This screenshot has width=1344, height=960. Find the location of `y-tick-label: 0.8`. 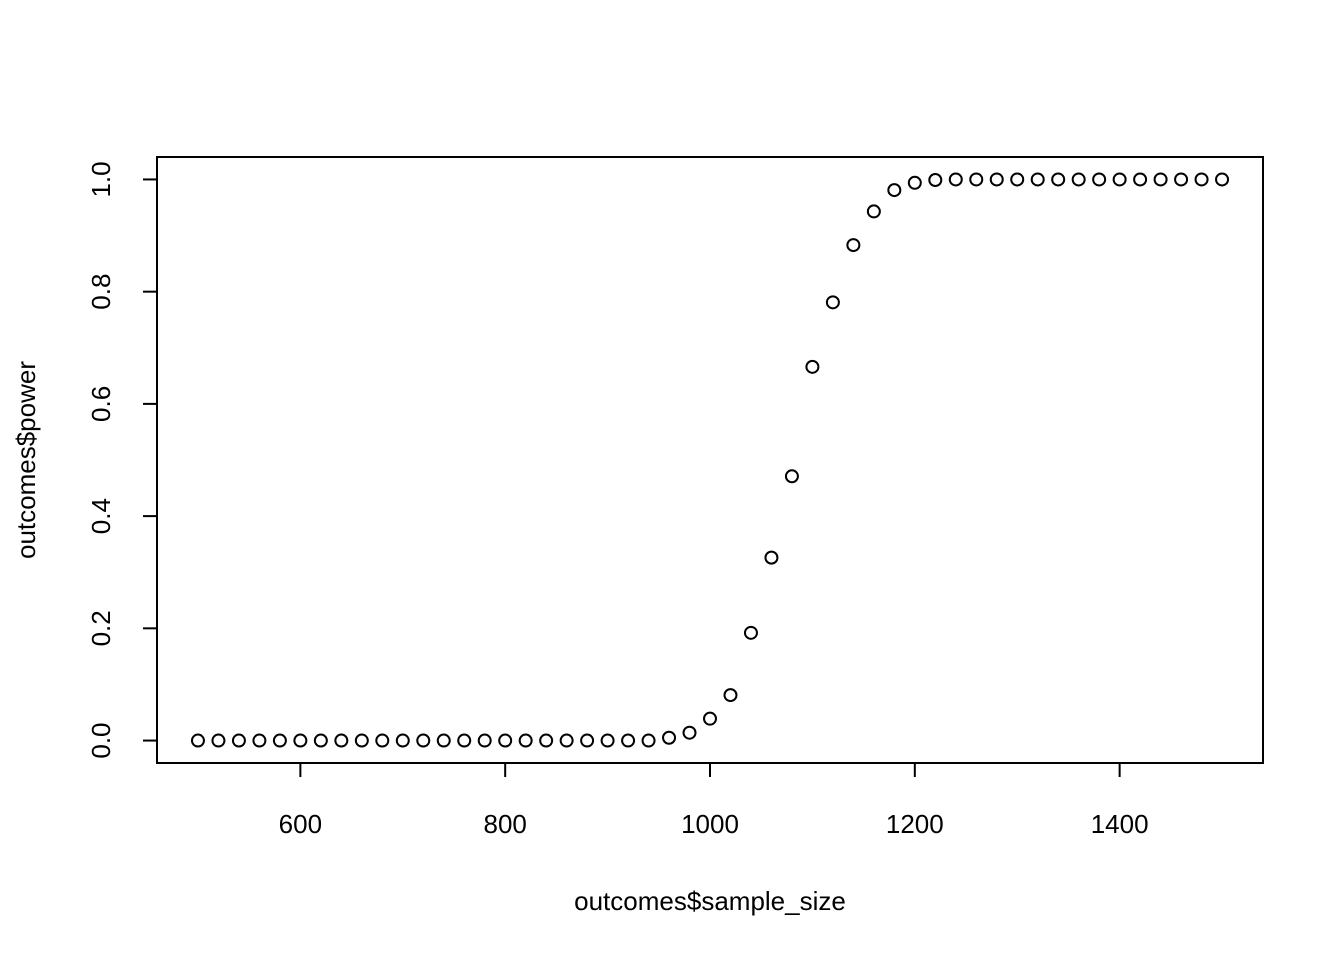

y-tick-label: 0.8 is located at coordinates (101, 292).